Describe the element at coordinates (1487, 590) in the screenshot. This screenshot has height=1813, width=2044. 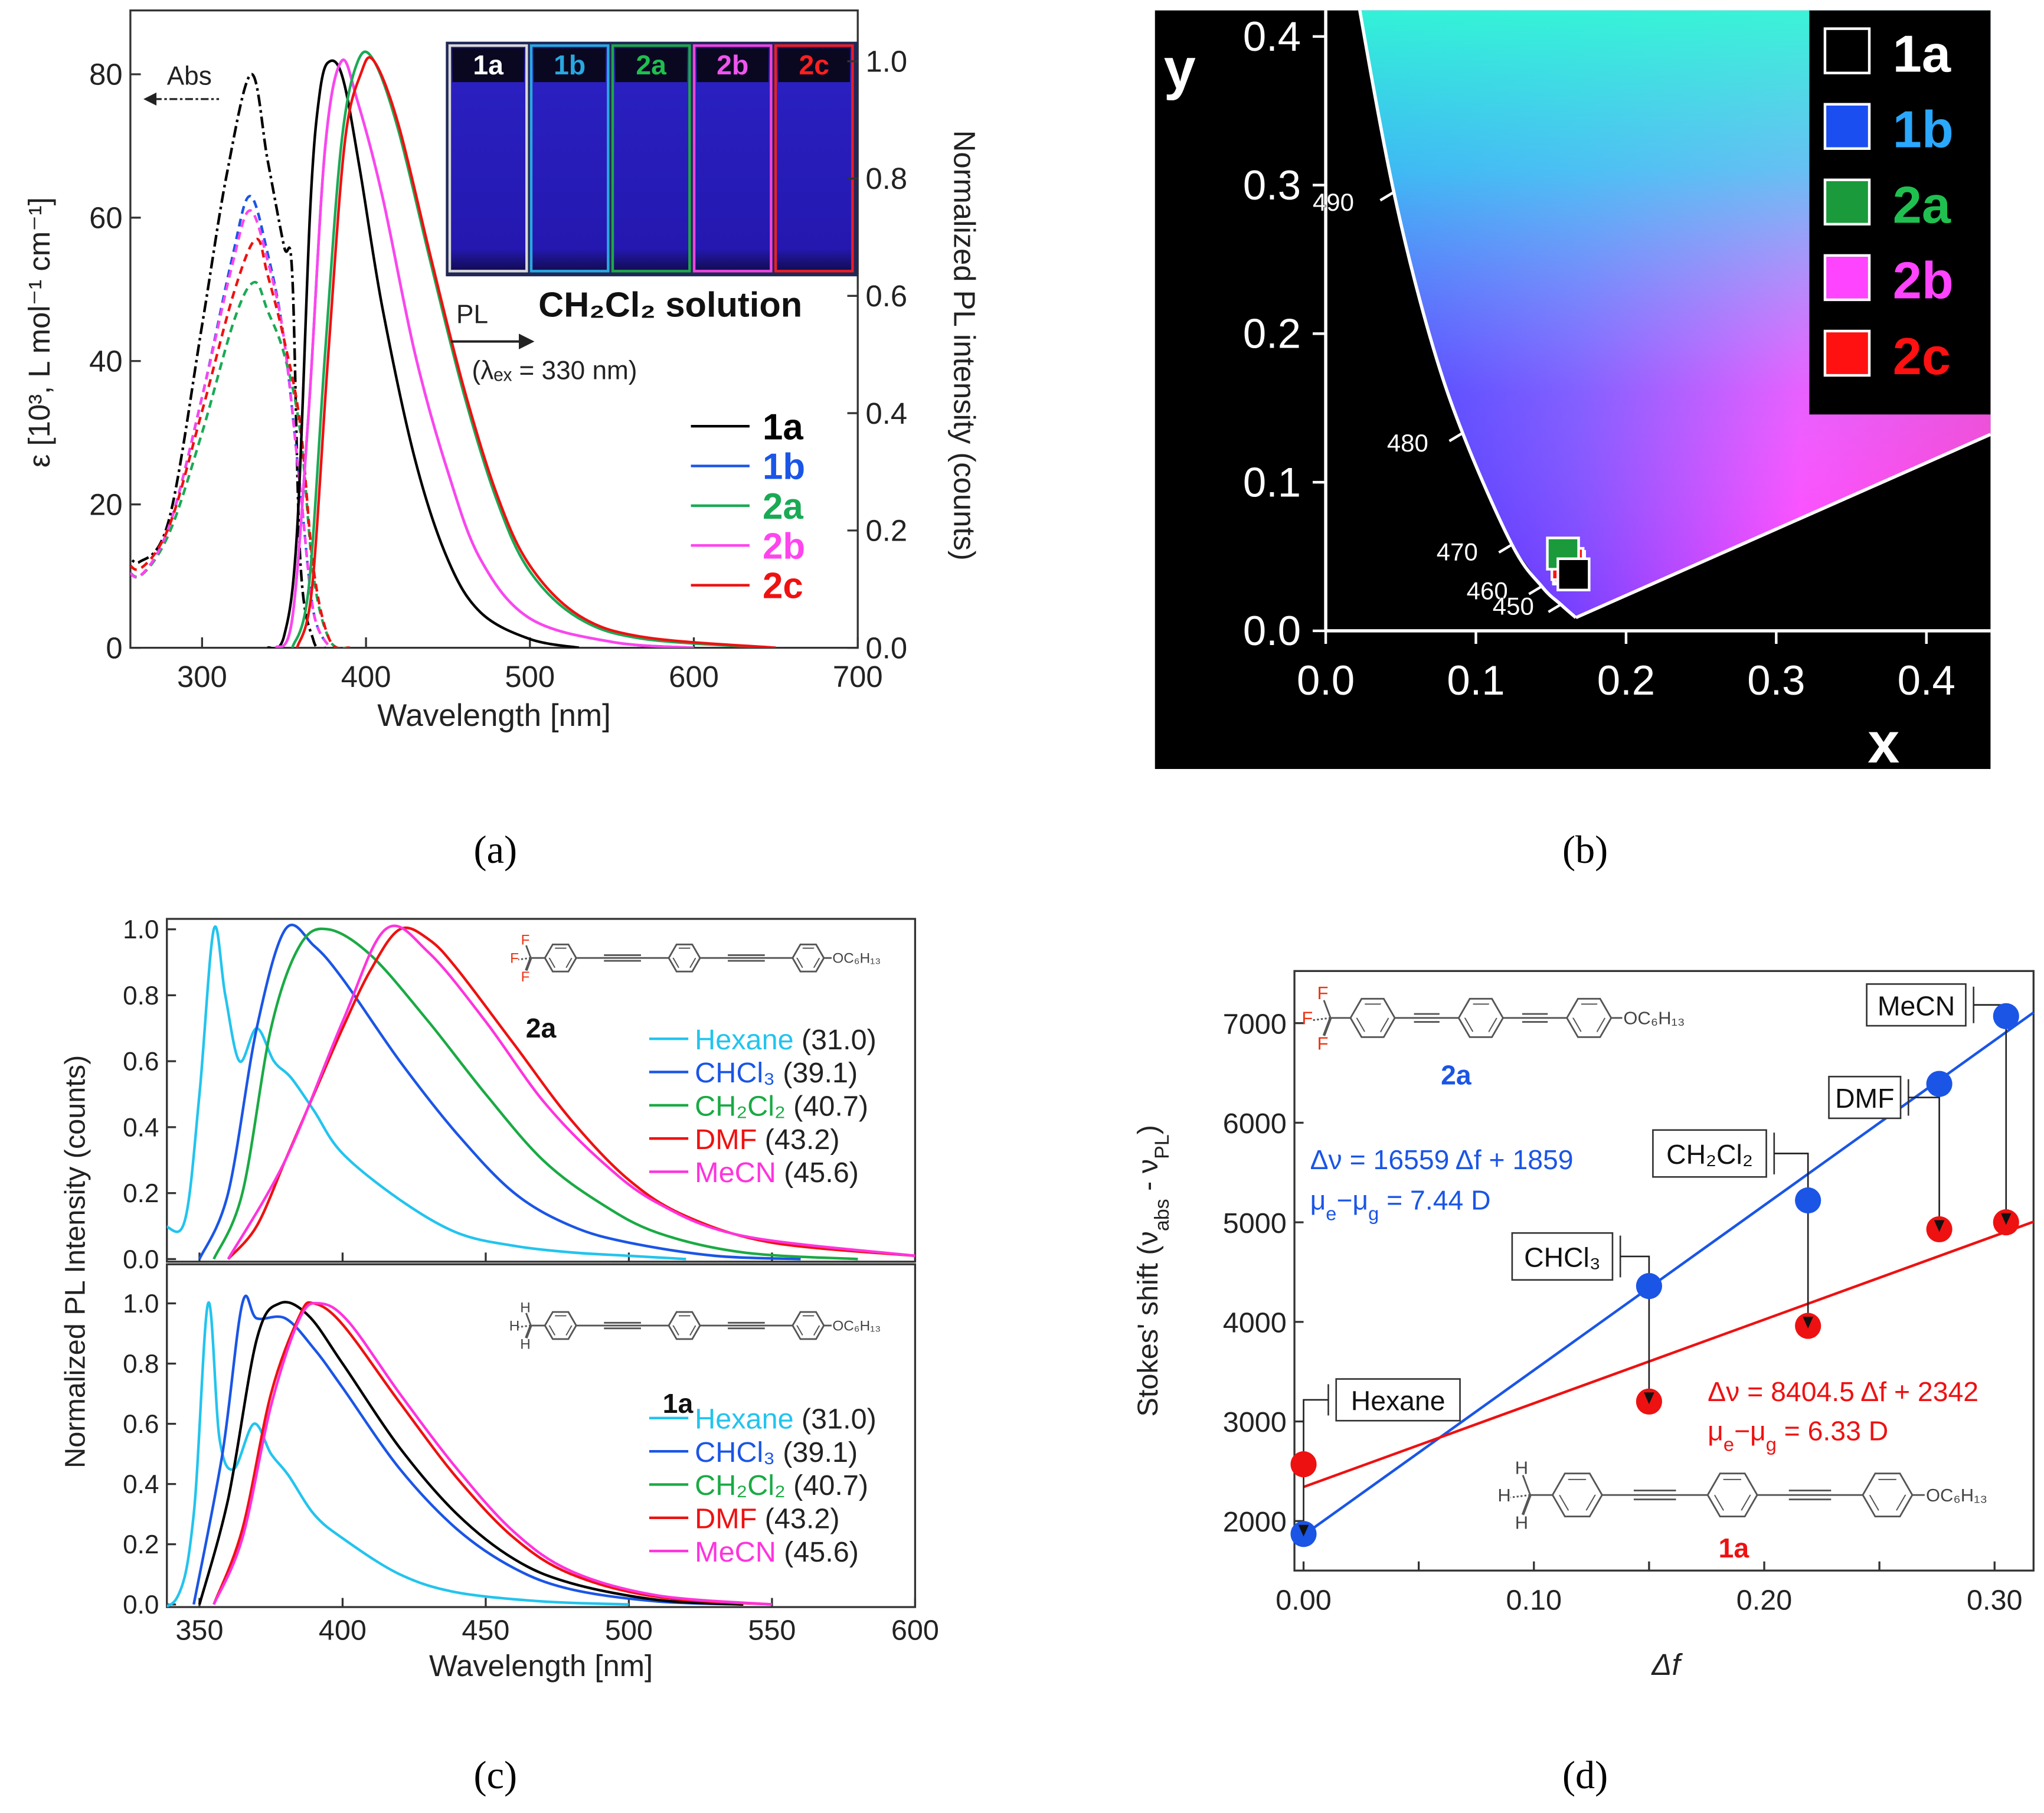
I see `locus-label-460: 460` at that location.